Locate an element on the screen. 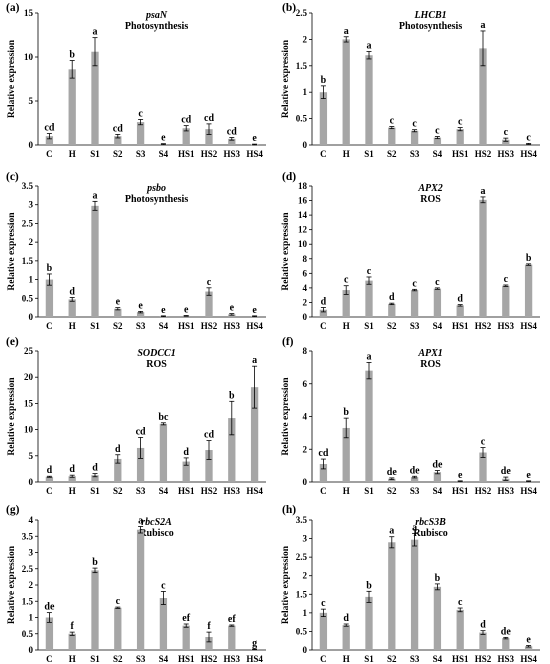 The width and height of the screenshot is (550, 664). y-tick-label: 1.5 is located at coordinates (302, 66).